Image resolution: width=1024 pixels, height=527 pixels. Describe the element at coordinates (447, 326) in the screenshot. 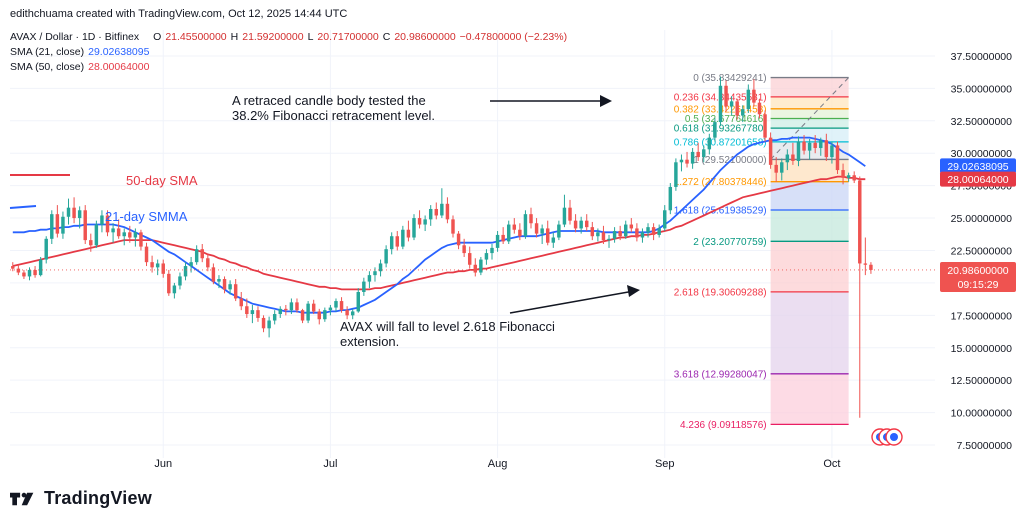

I see `annotation-note2: AVAX will fall to level 2.618 Fibonacci` at that location.